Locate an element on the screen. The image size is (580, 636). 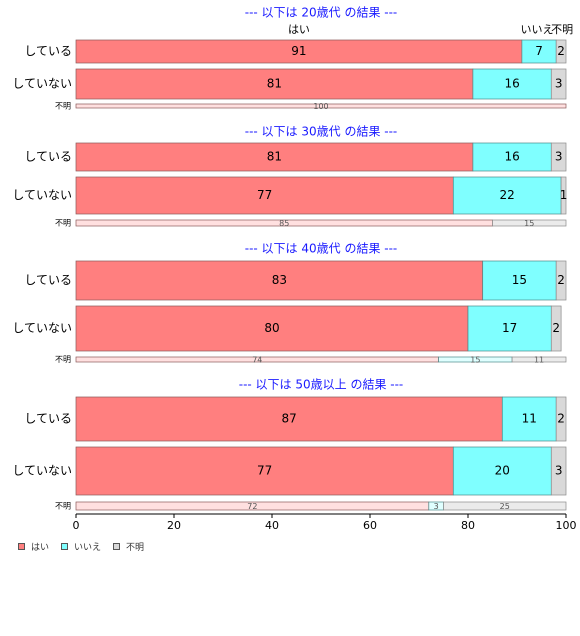
data-label: 7 is located at coordinates (539, 51).